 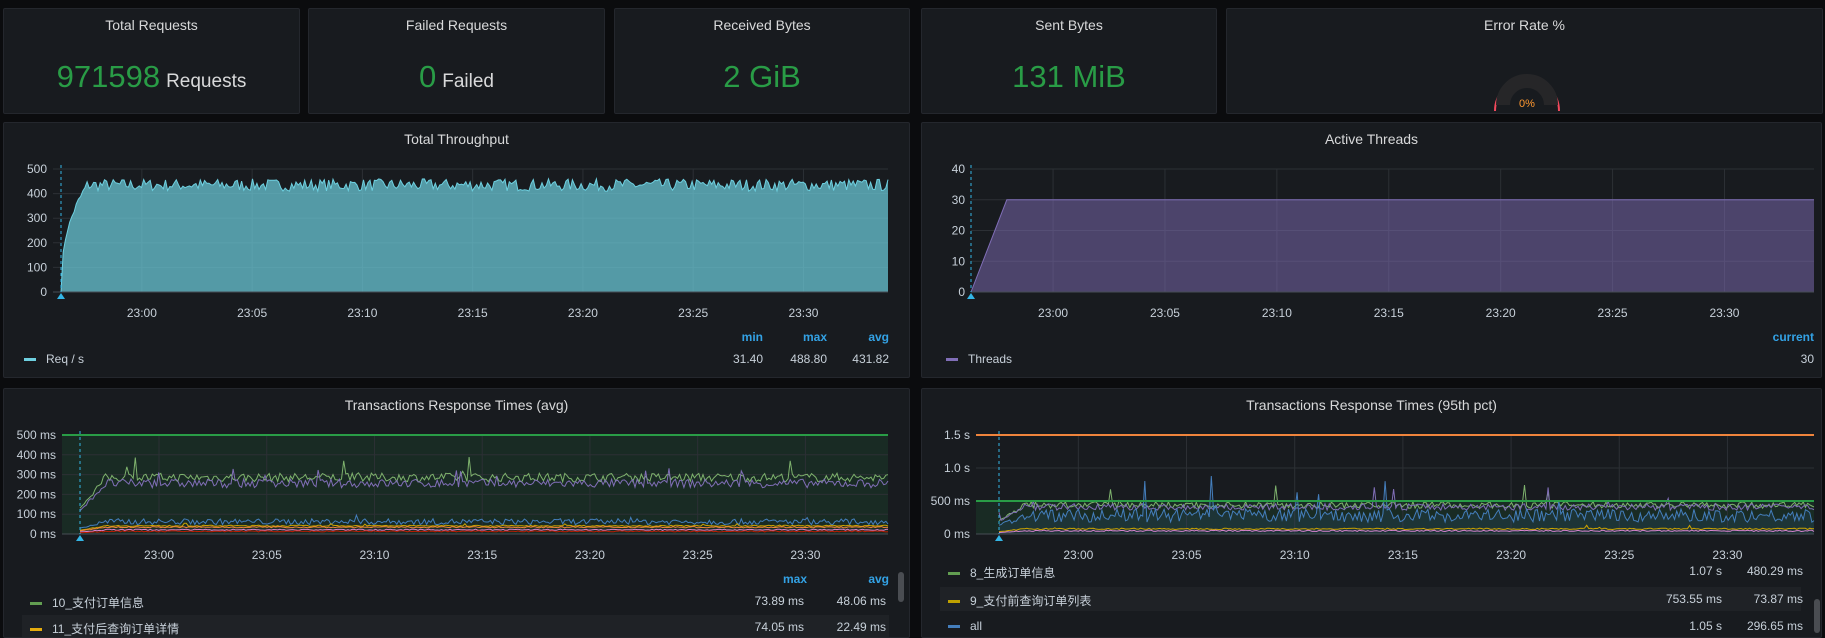 I want to click on legend-avg: 480.29 ms, so click(x=1774, y=571).